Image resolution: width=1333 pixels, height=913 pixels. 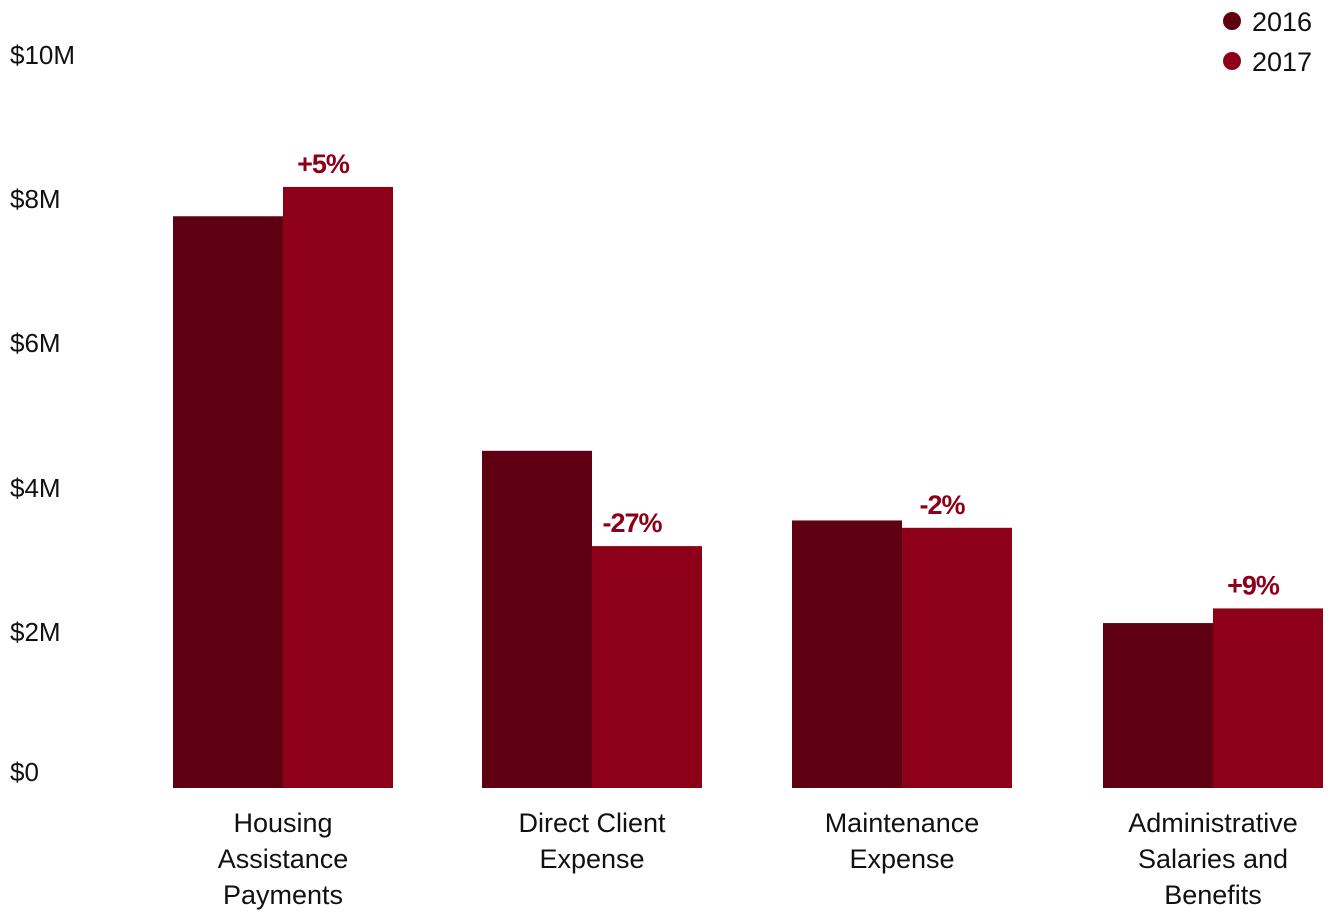 I want to click on x-tick-label: Assistance, so click(x=283, y=859).